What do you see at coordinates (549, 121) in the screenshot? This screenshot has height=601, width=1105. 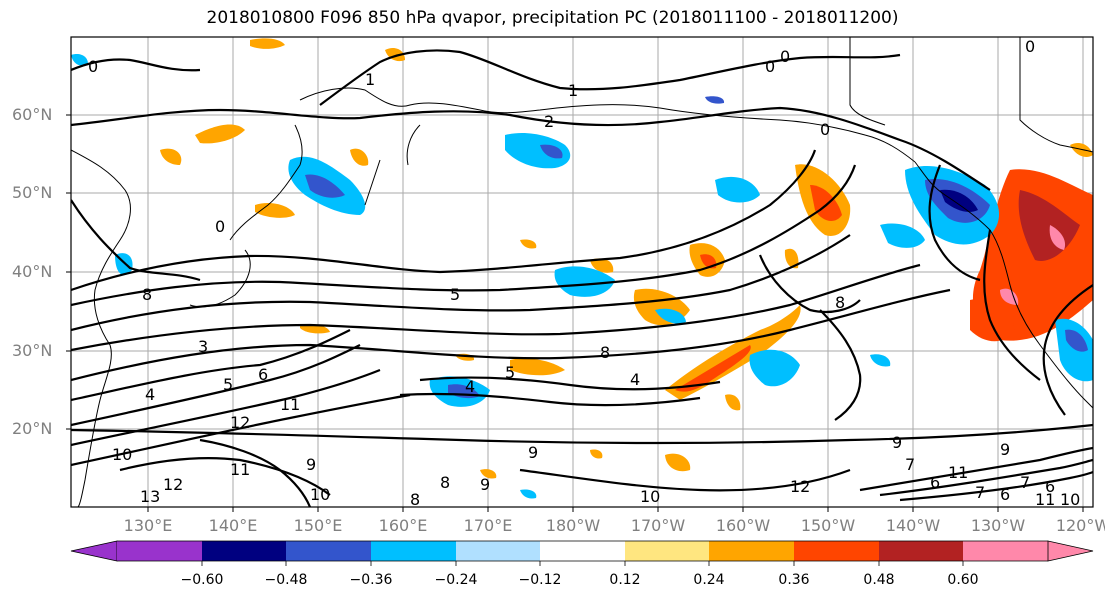 I see `contour-label: 2` at bounding box center [549, 121].